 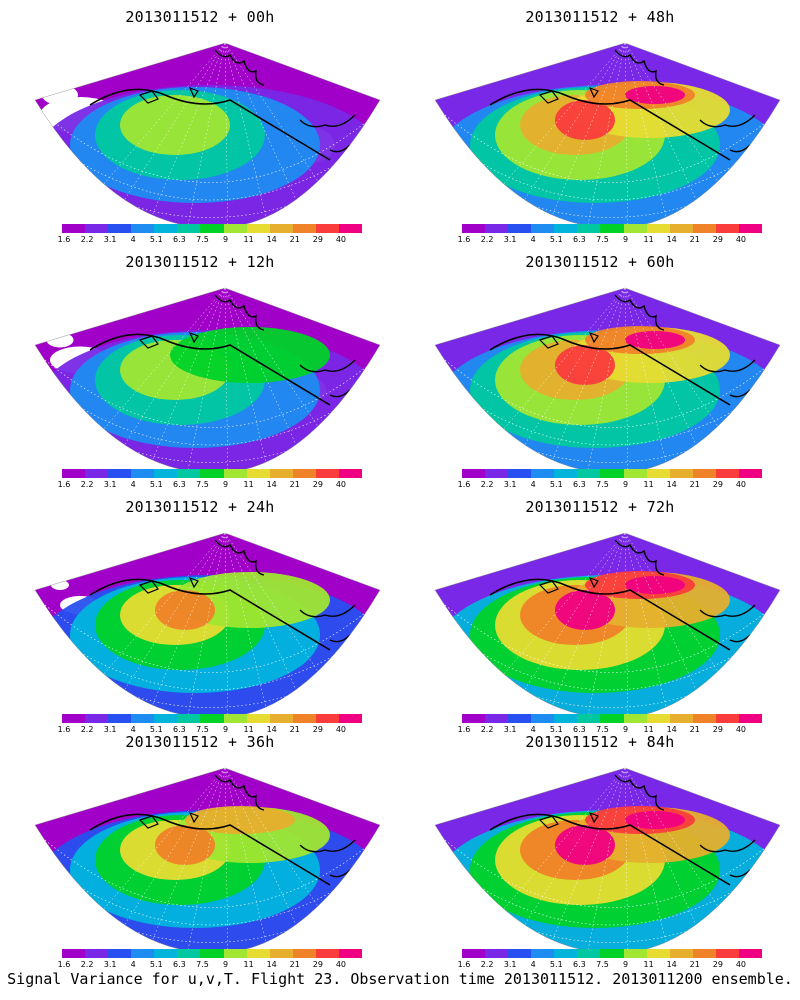 I want to click on legend-tick-label: 1.6, so click(x=64, y=484).